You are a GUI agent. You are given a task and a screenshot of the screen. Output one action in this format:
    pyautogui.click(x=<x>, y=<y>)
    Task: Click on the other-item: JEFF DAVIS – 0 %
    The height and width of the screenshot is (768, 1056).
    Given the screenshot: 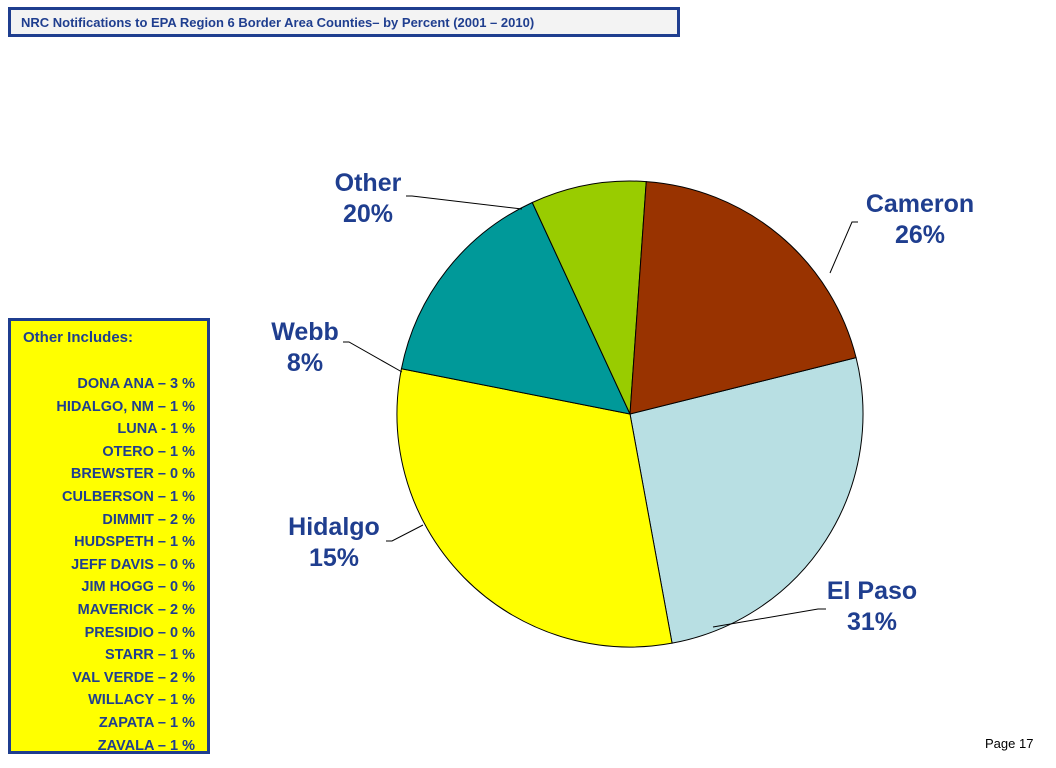 What is the action you would take?
    pyautogui.click(x=133, y=564)
    